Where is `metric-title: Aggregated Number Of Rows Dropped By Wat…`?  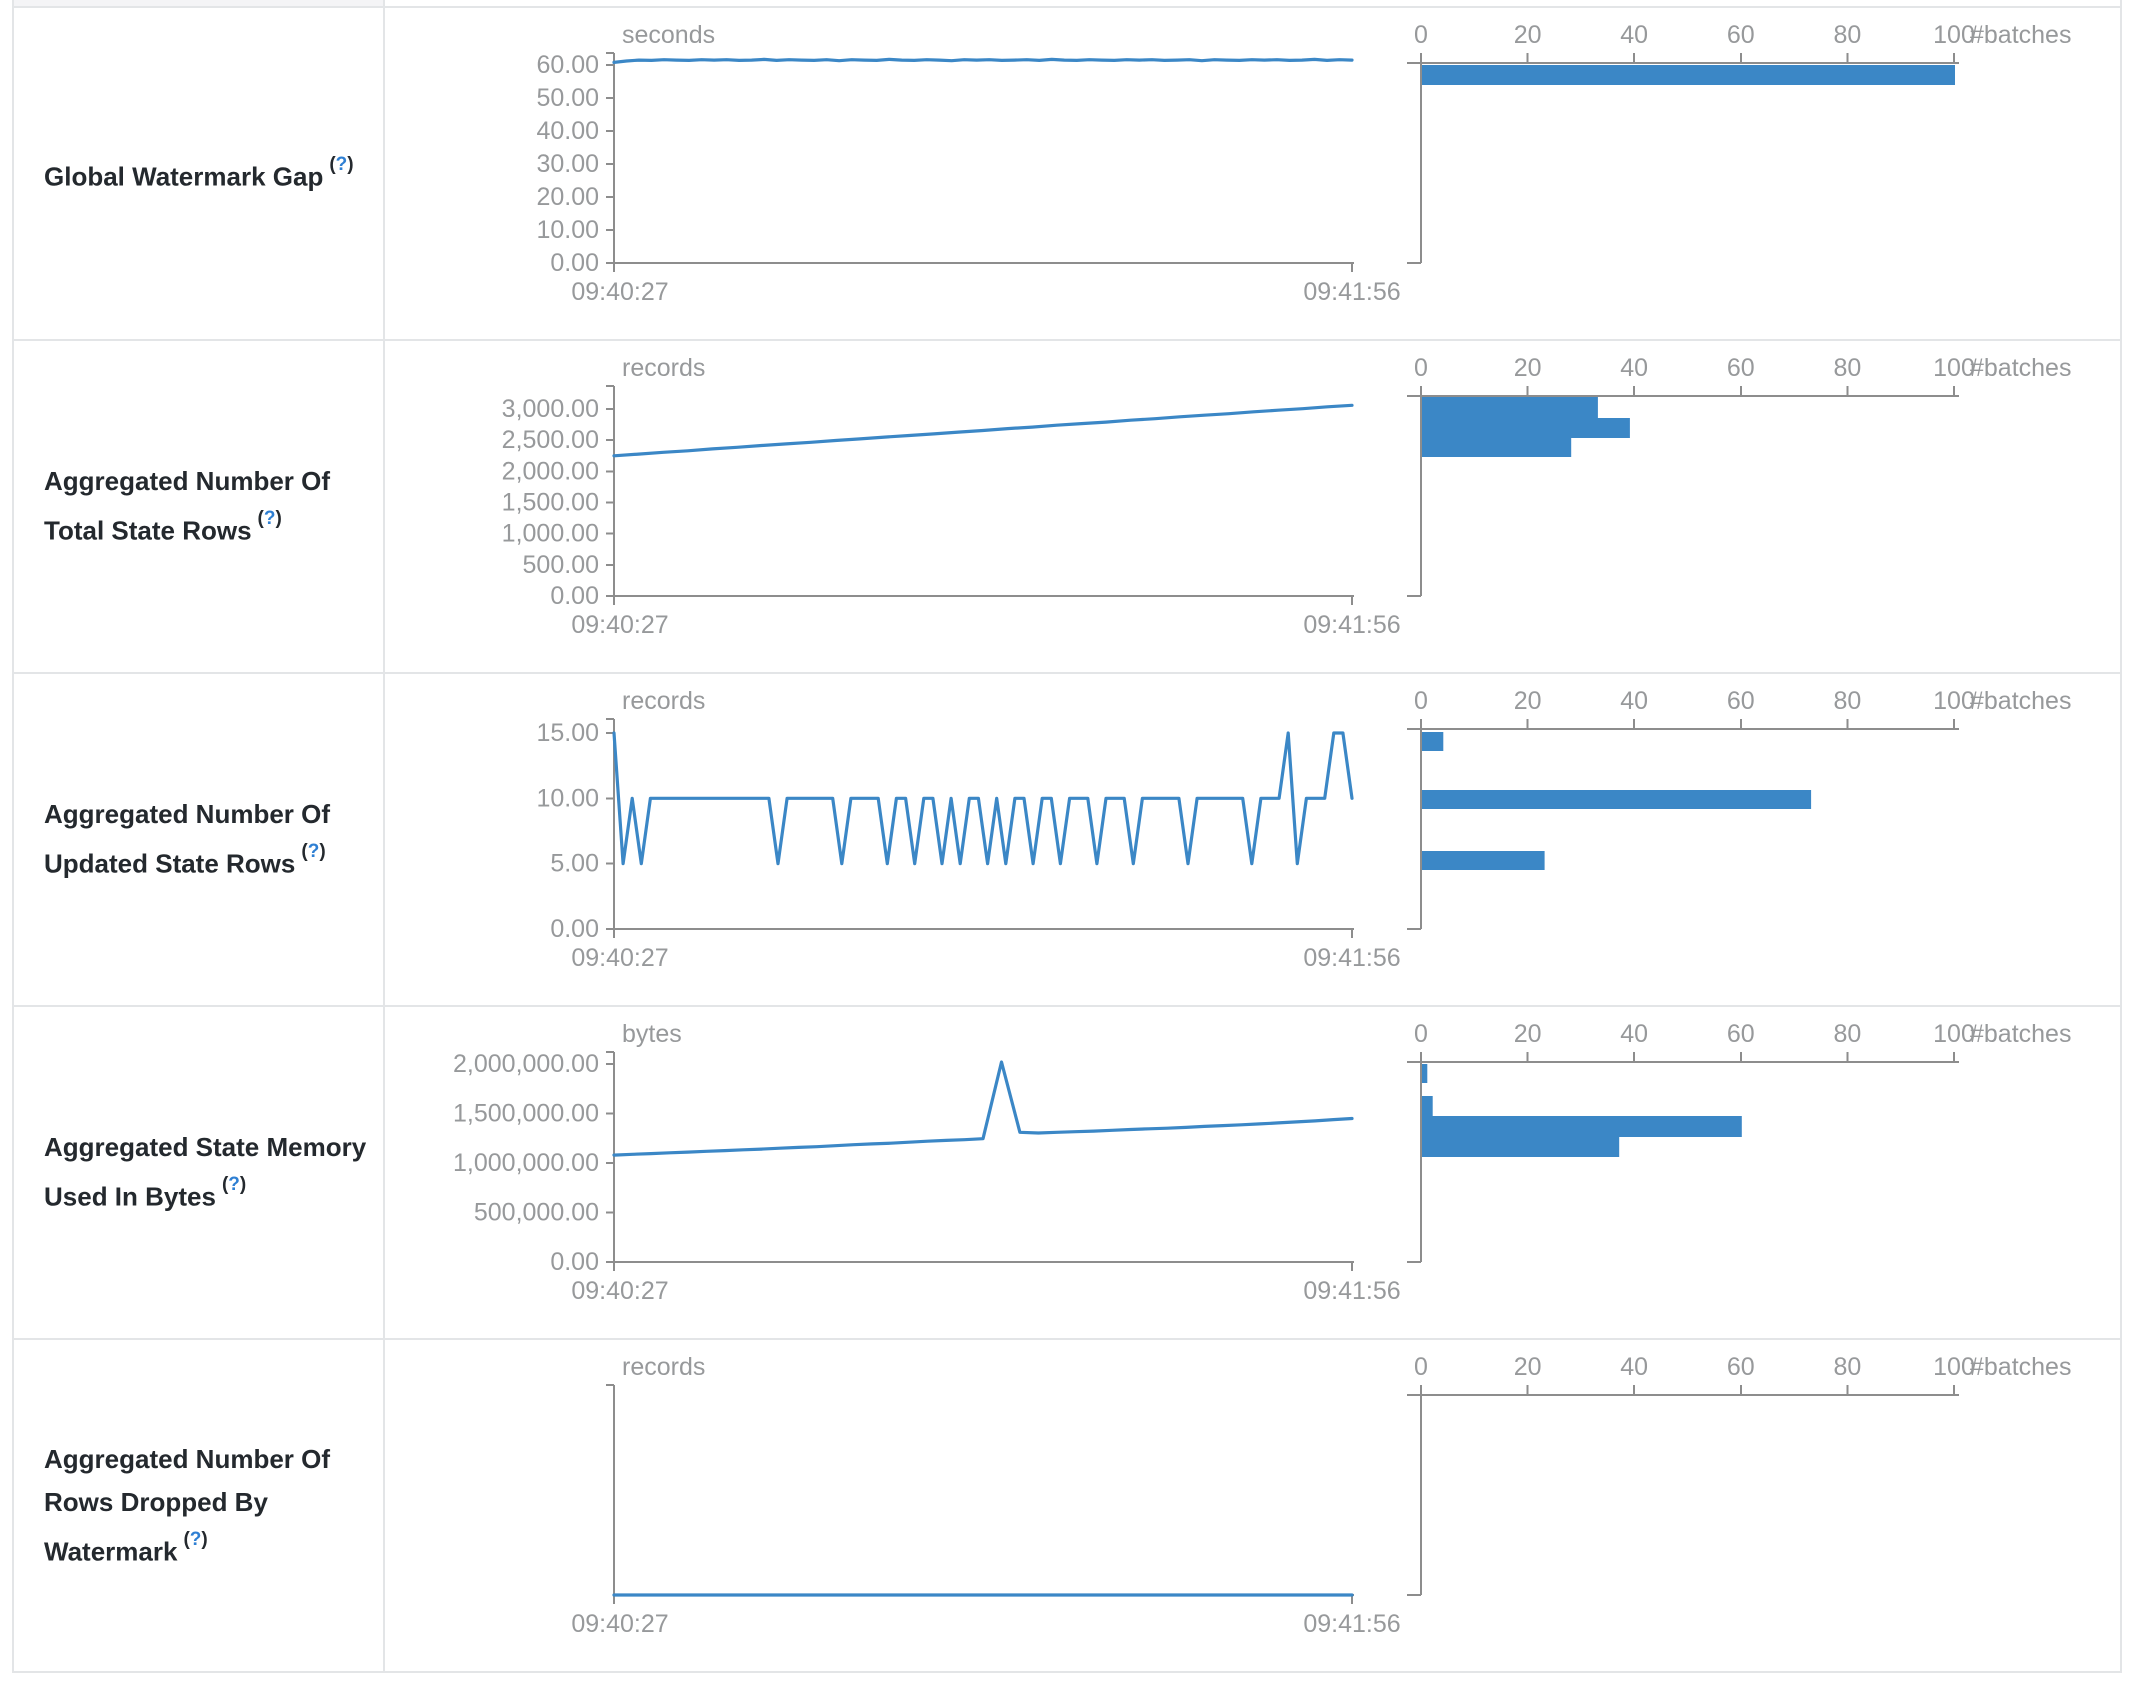 metric-title: Aggregated Number Of Rows Dropped By Wat… is located at coordinates (187, 1505).